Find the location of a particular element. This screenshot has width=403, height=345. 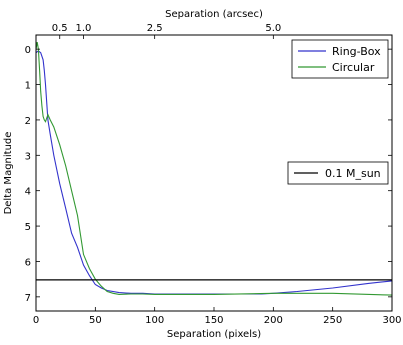

x-tick-label: 300 is located at coordinates (391, 320).